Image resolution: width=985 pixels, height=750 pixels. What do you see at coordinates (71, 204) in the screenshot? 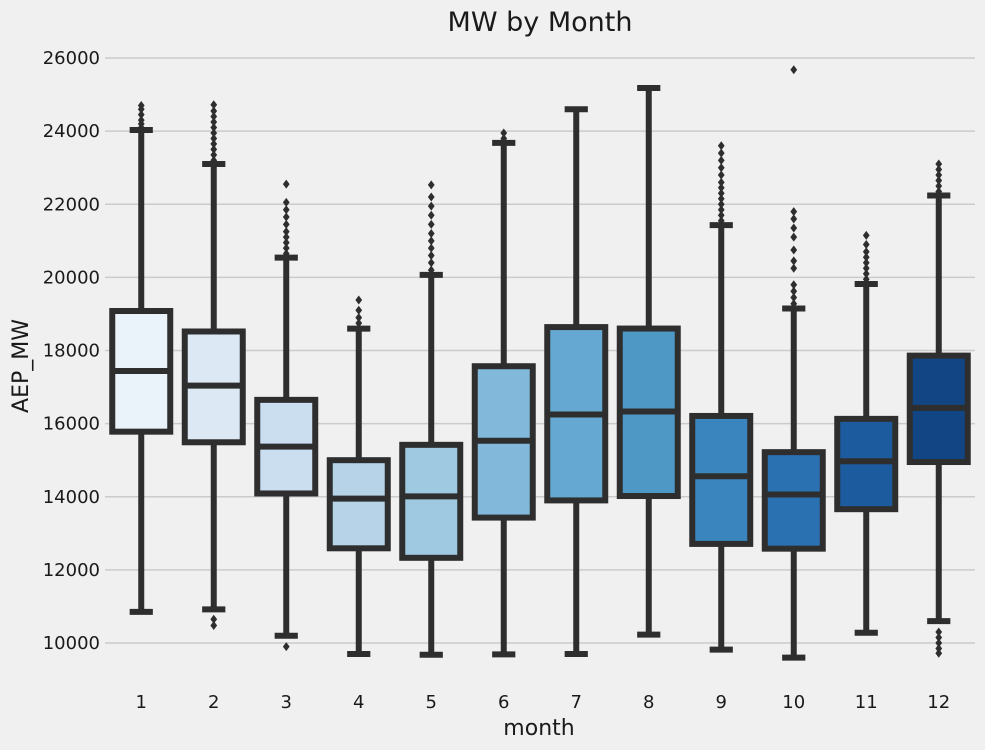
I see `y-tick-label: 22000` at bounding box center [71, 204].